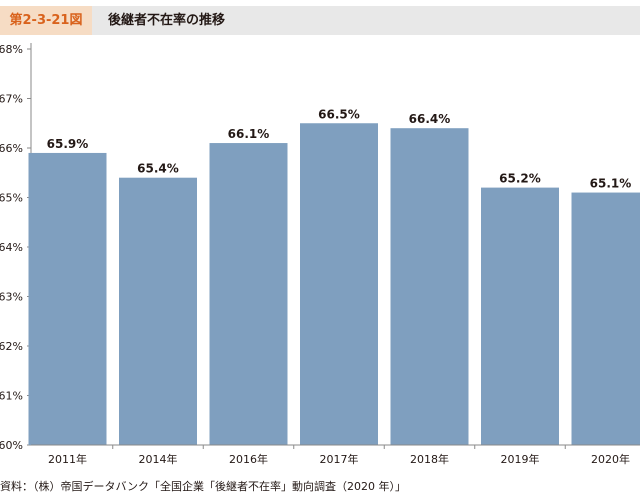  Describe the element at coordinates (610, 459) in the screenshot. I see `x-tick-label: 2020年` at that location.